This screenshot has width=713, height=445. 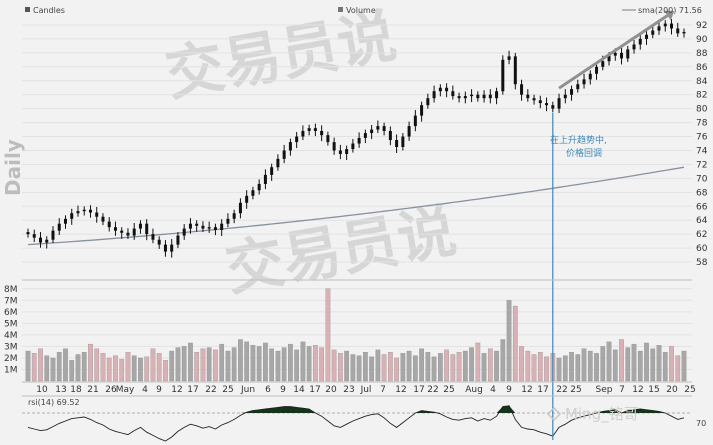 What do you see at coordinates (702, 138) in the screenshot?
I see `price-tick-label: 76` at bounding box center [702, 138].